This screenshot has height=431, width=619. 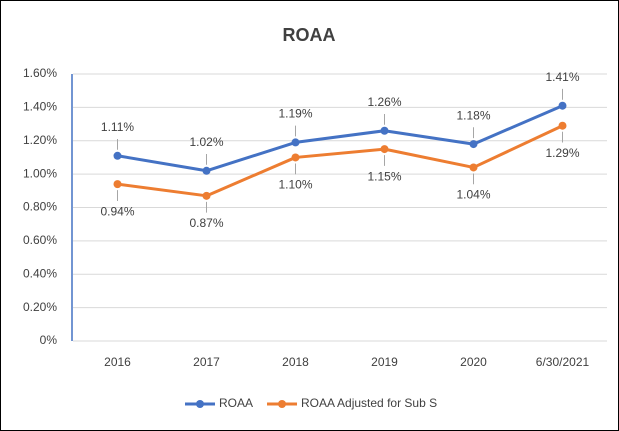 I want to click on y-tick-label: 1.40%, so click(x=40, y=107).